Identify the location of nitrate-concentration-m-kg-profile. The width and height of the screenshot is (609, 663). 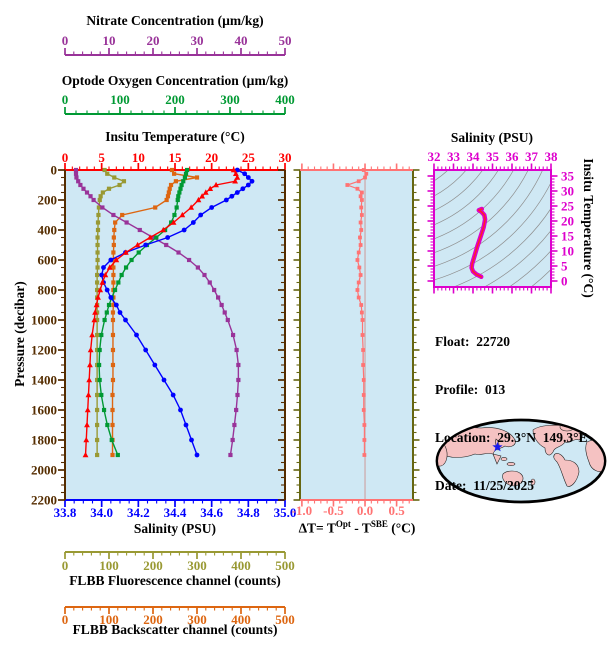
(157, 312).